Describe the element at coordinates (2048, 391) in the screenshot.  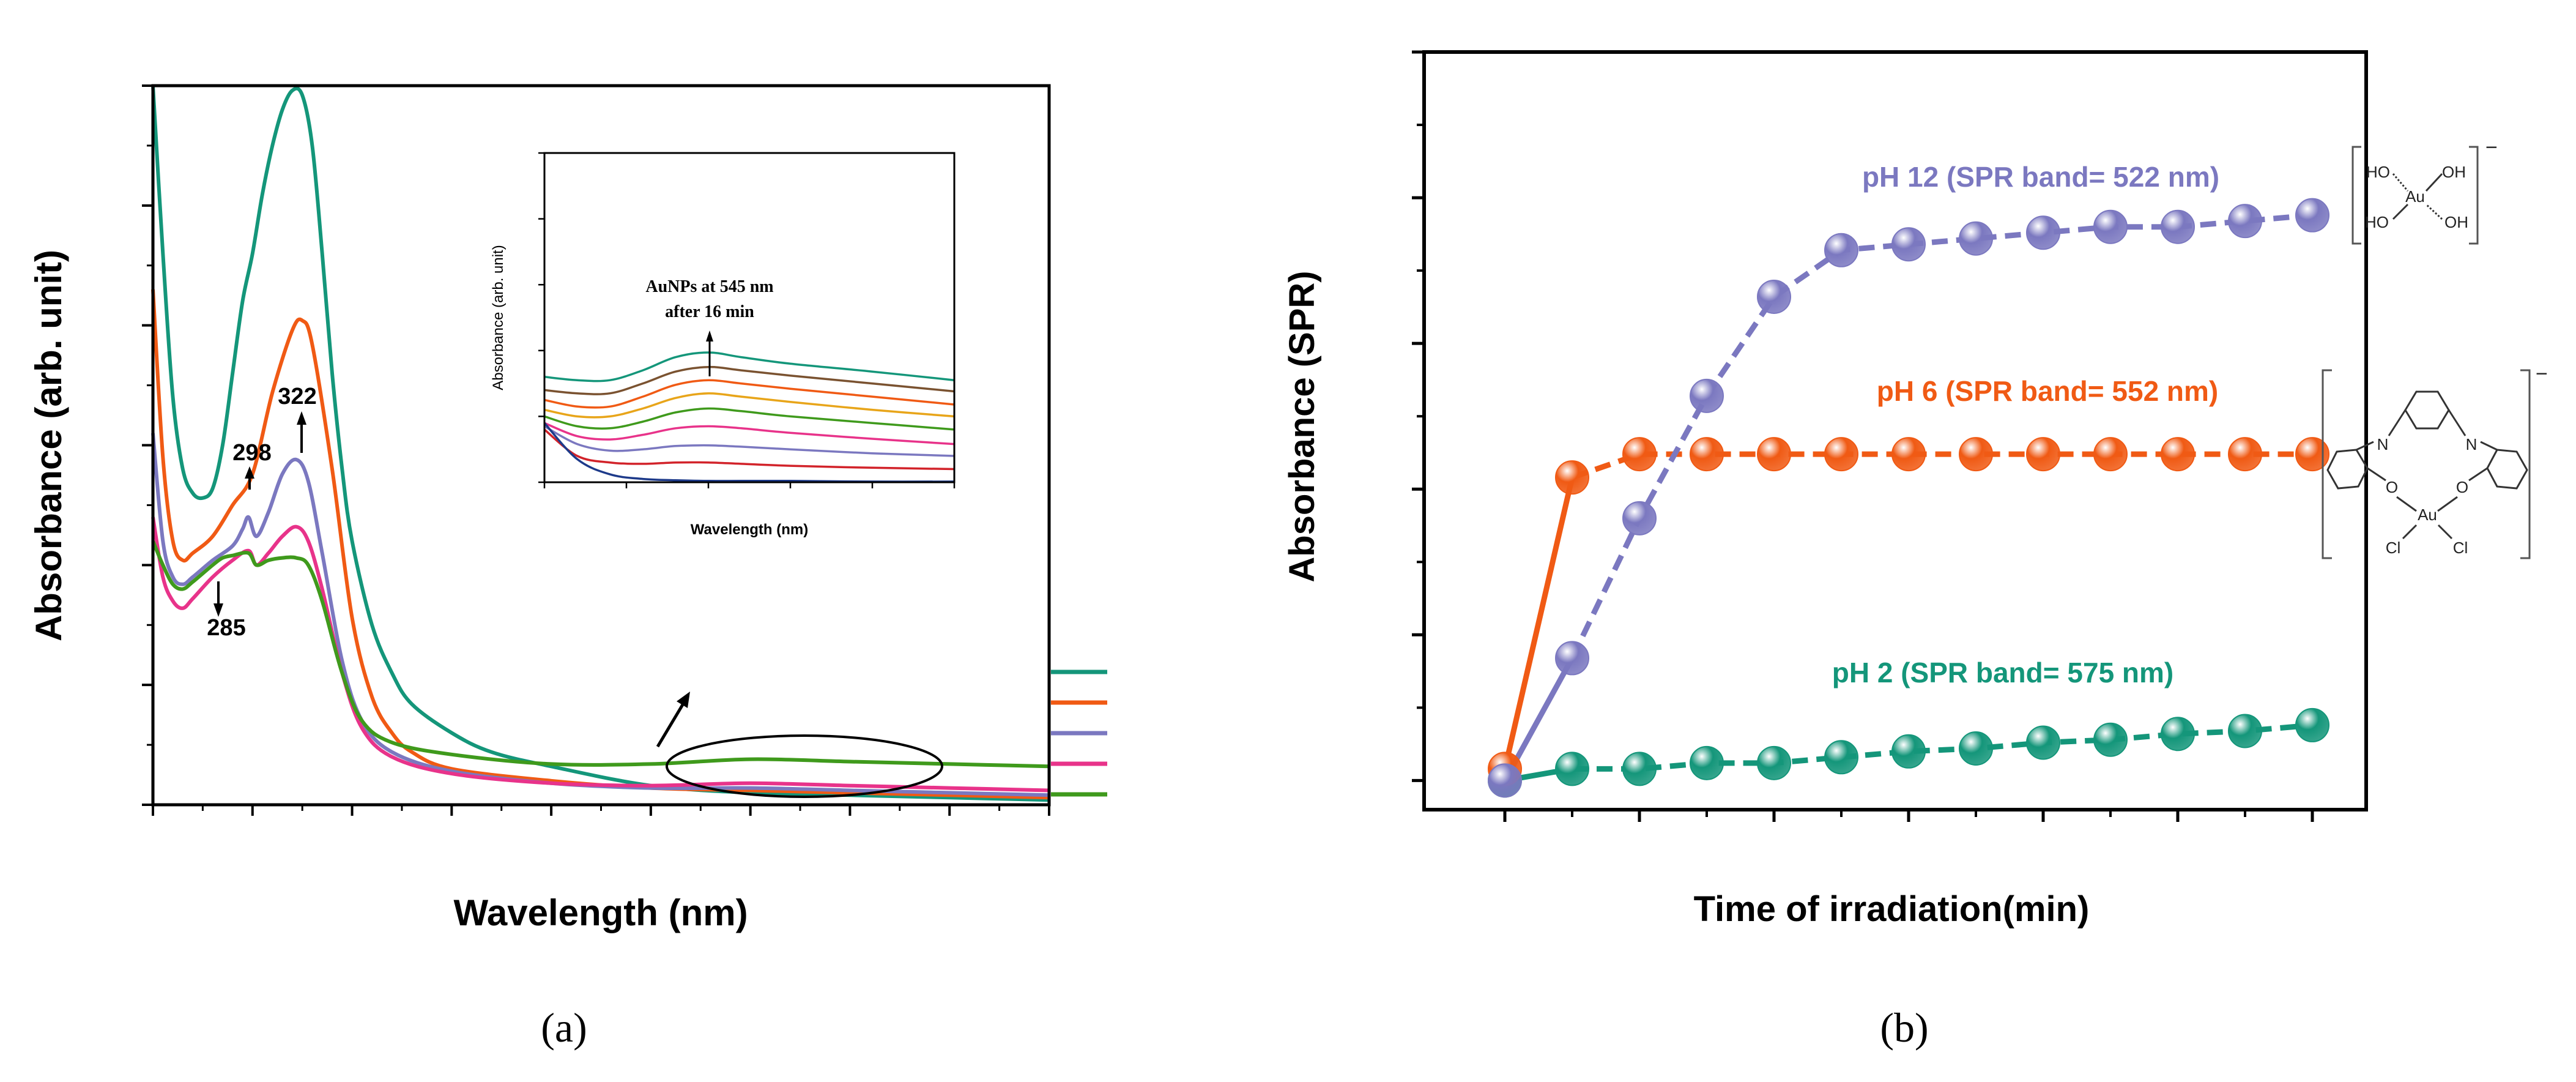
I see `series-label-ph6: pH 6 (SPR band= 552 nm)` at that location.